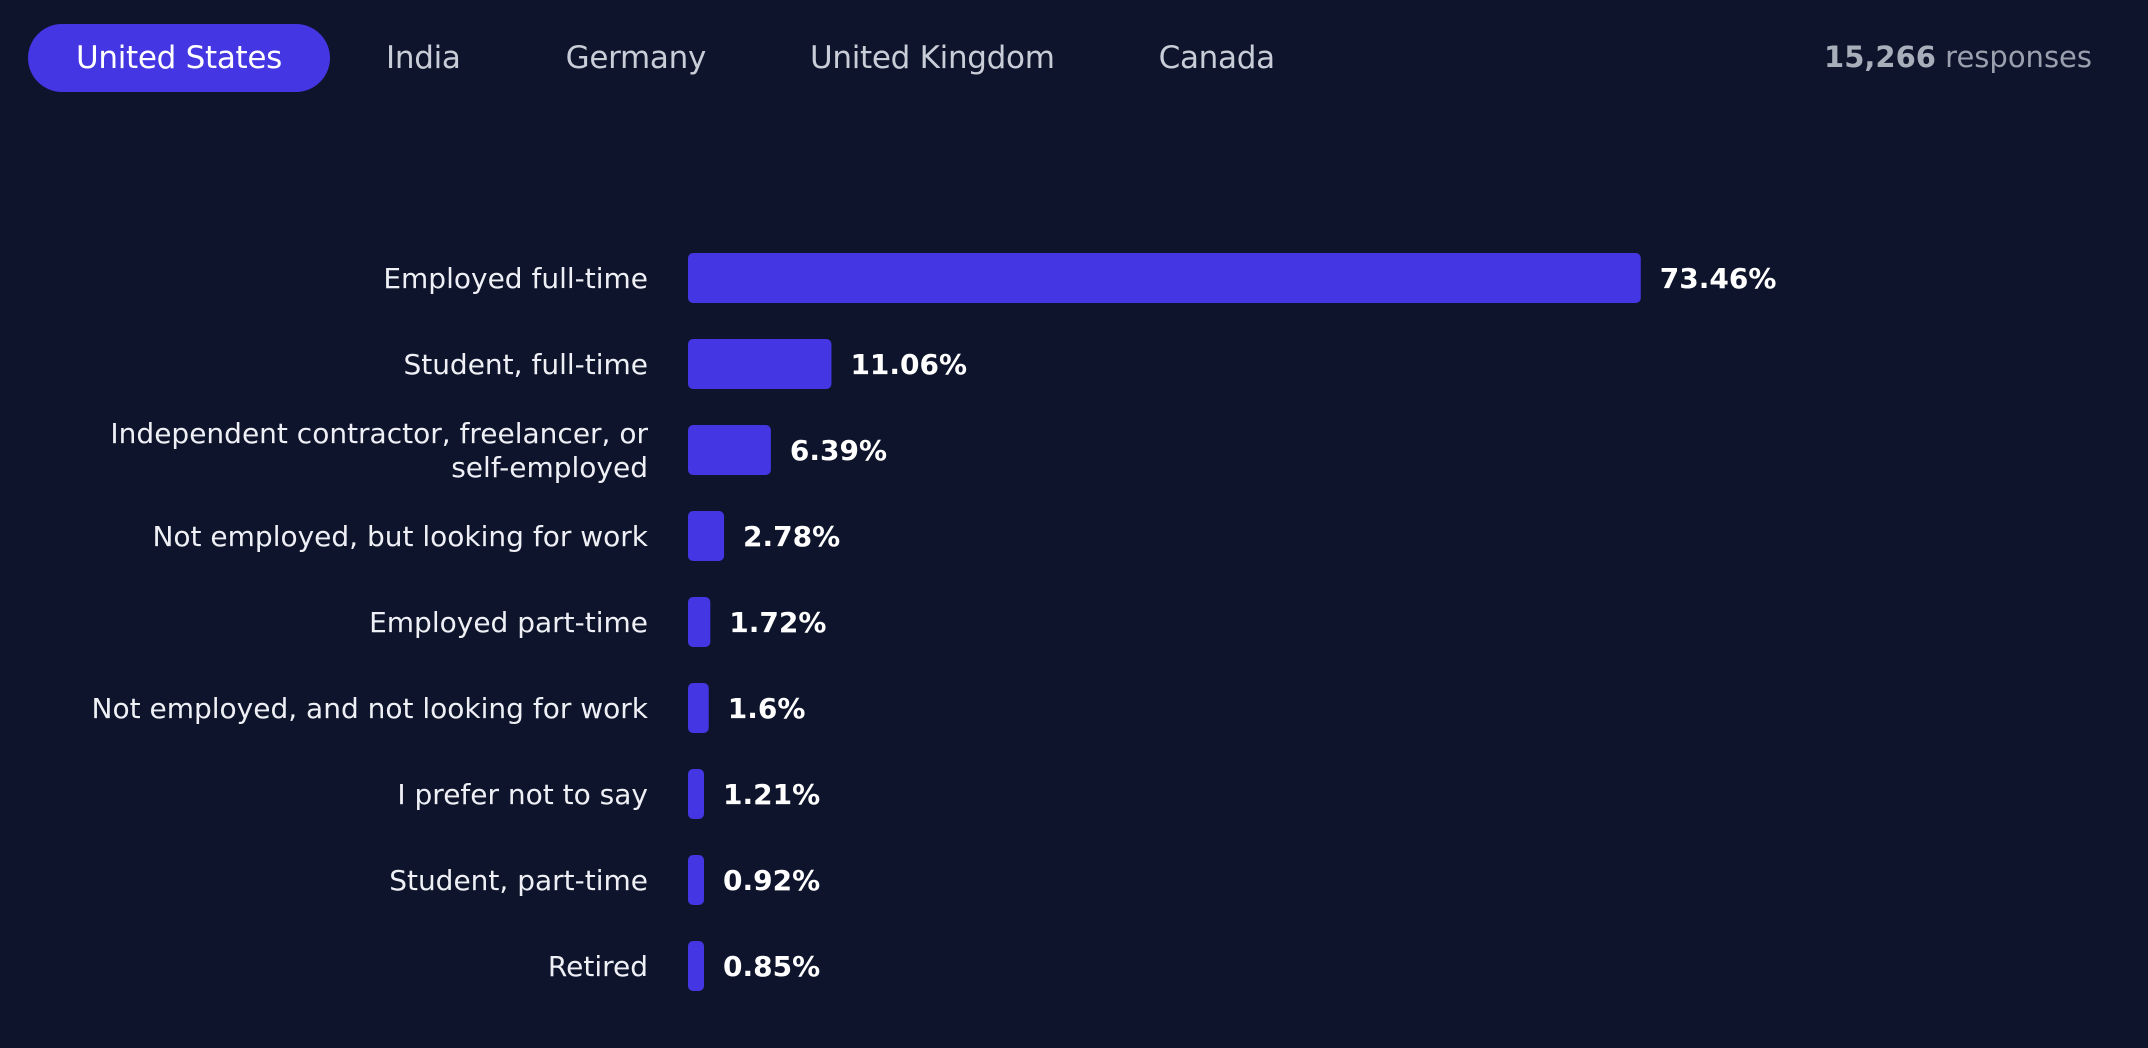  I want to click on category-label: I prefer not to say, so click(522, 794).